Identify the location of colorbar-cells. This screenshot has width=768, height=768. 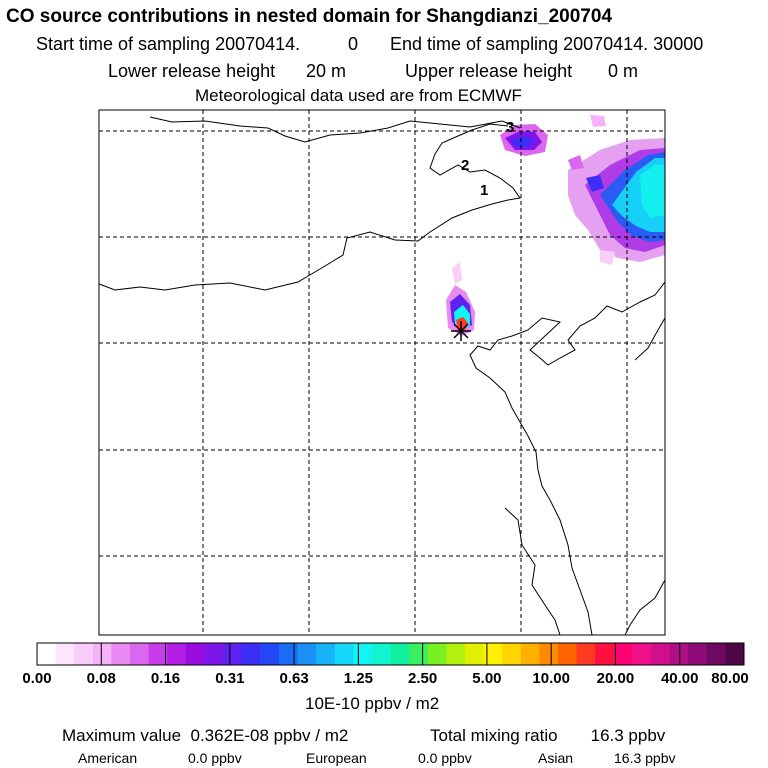
(391, 654).